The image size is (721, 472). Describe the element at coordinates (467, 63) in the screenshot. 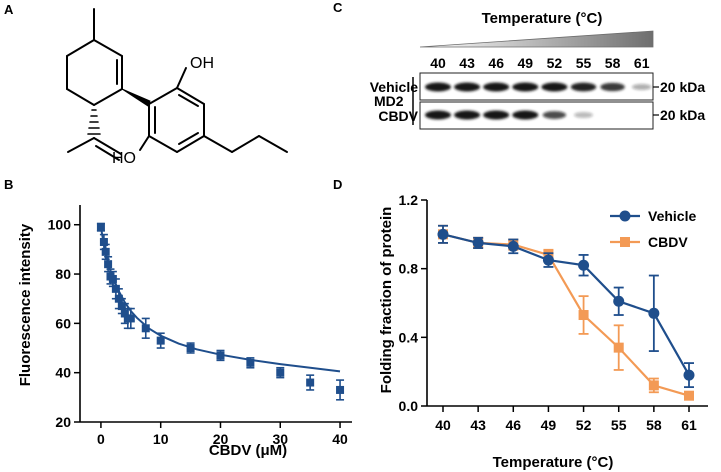

I see `blot-temperature-label: 43` at that location.